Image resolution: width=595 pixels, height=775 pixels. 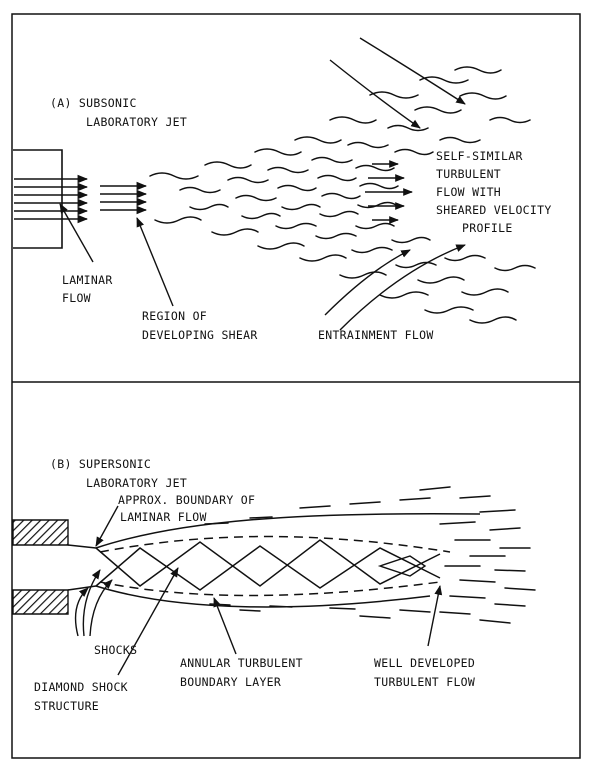 What do you see at coordinates (66, 706) in the screenshot?
I see `label-diamond-line2: STRUCTURE` at bounding box center [66, 706].